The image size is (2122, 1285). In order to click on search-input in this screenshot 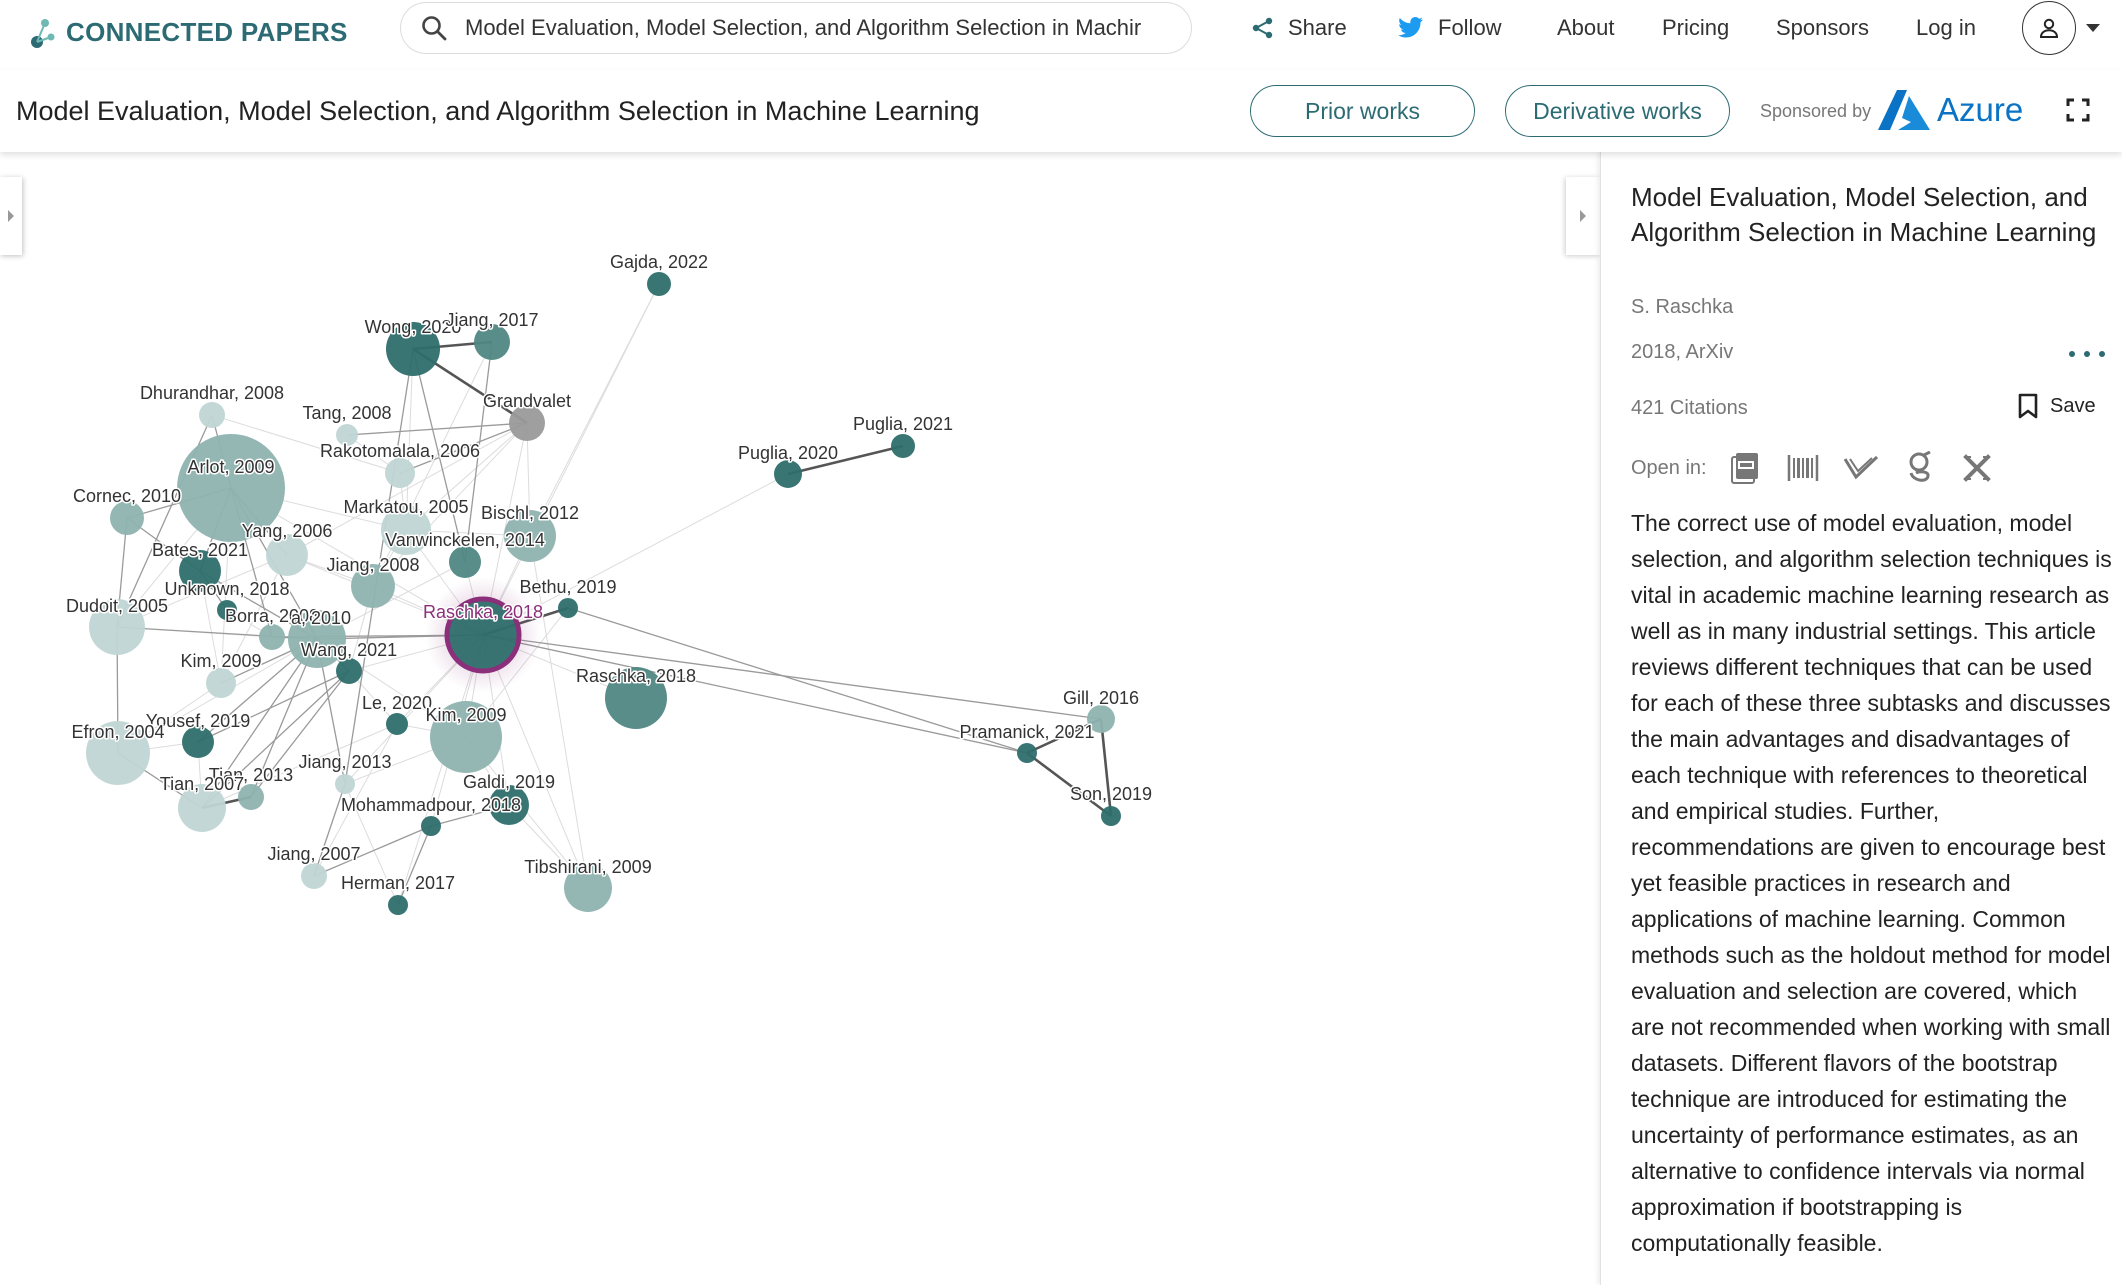, I will do `click(810, 28)`.